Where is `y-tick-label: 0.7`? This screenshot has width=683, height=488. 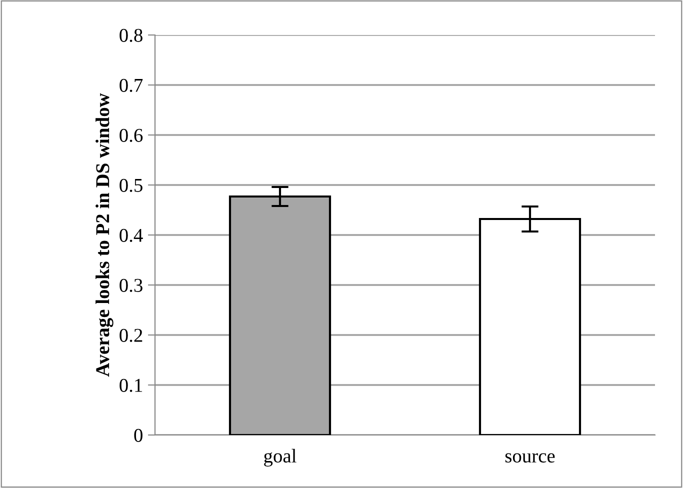 y-tick-label: 0.7 is located at coordinates (131, 85).